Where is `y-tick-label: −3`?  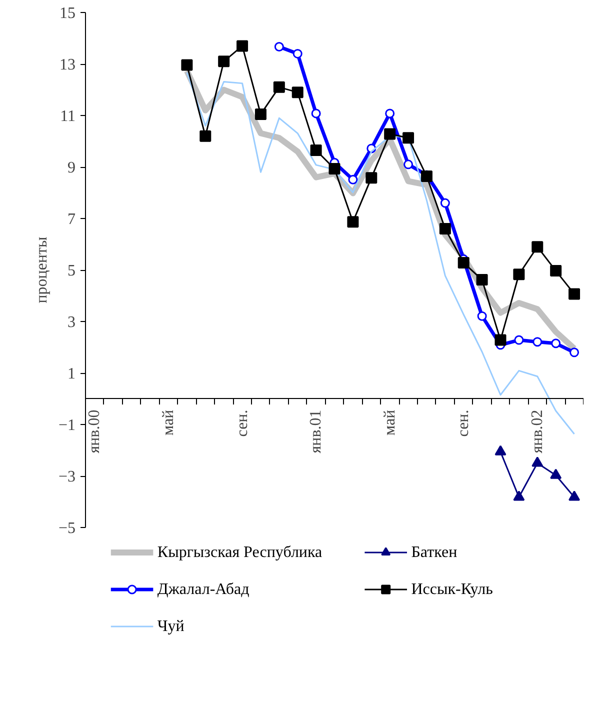
y-tick-label: −3 is located at coordinates (67, 477).